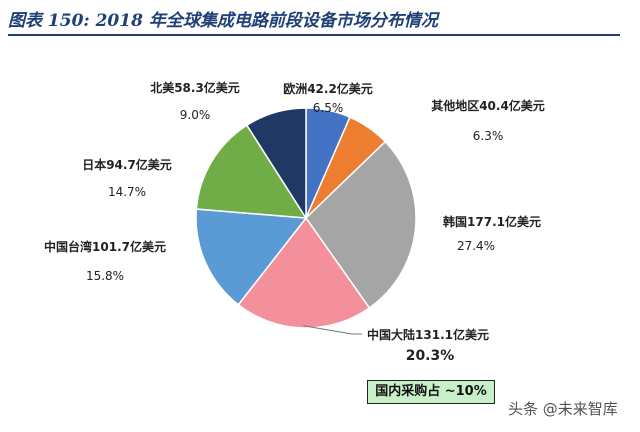 This screenshot has width=640, height=432. I want to click on slice-name-label-0: 欧洲42.2亿美元, so click(328, 88).